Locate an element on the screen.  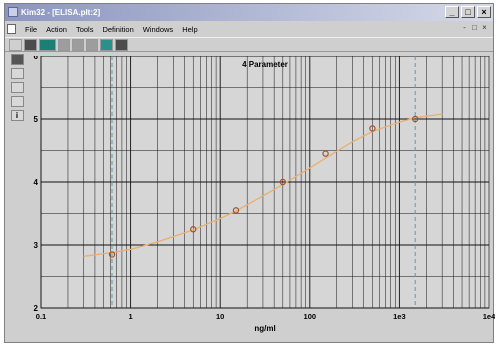
doc-restore-button: □ is located at coordinates (474, 27).